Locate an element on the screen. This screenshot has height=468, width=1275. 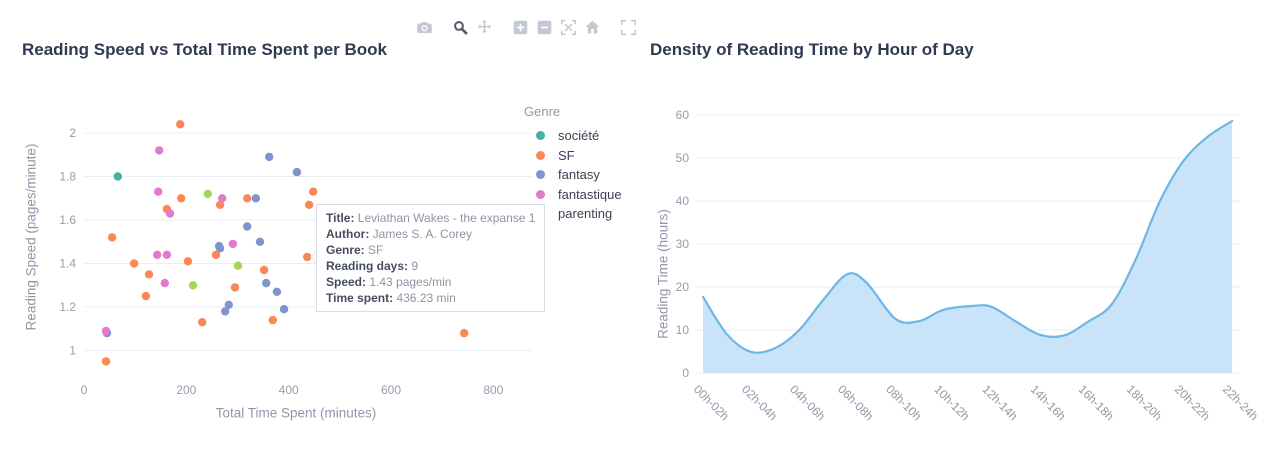
legend-label: société is located at coordinates (579, 136).